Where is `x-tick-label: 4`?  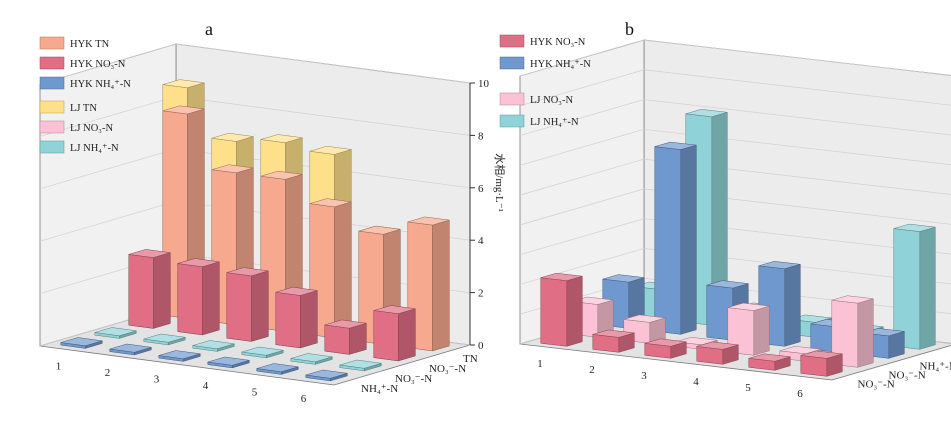
x-tick-label: 4 is located at coordinates (206, 386).